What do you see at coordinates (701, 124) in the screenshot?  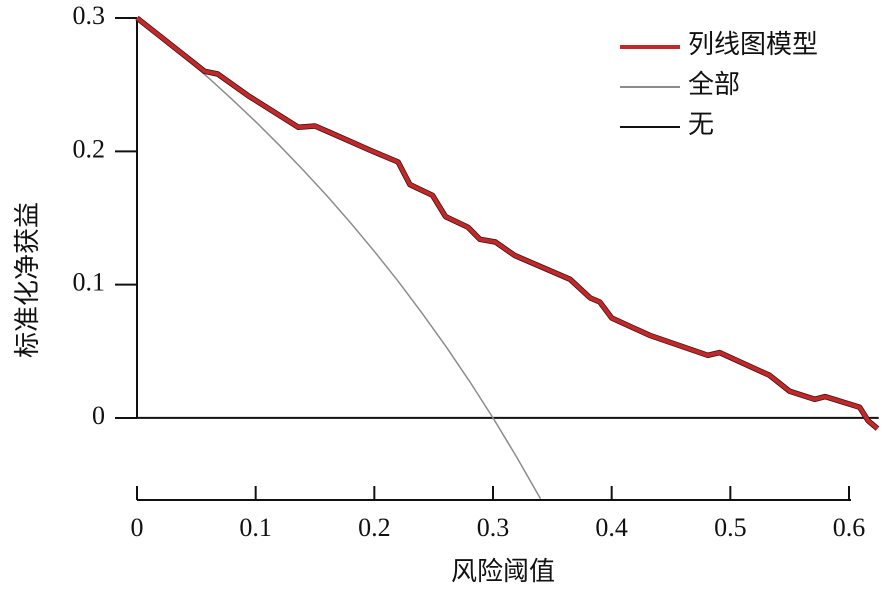 I see `legend-label: 无` at bounding box center [701, 124].